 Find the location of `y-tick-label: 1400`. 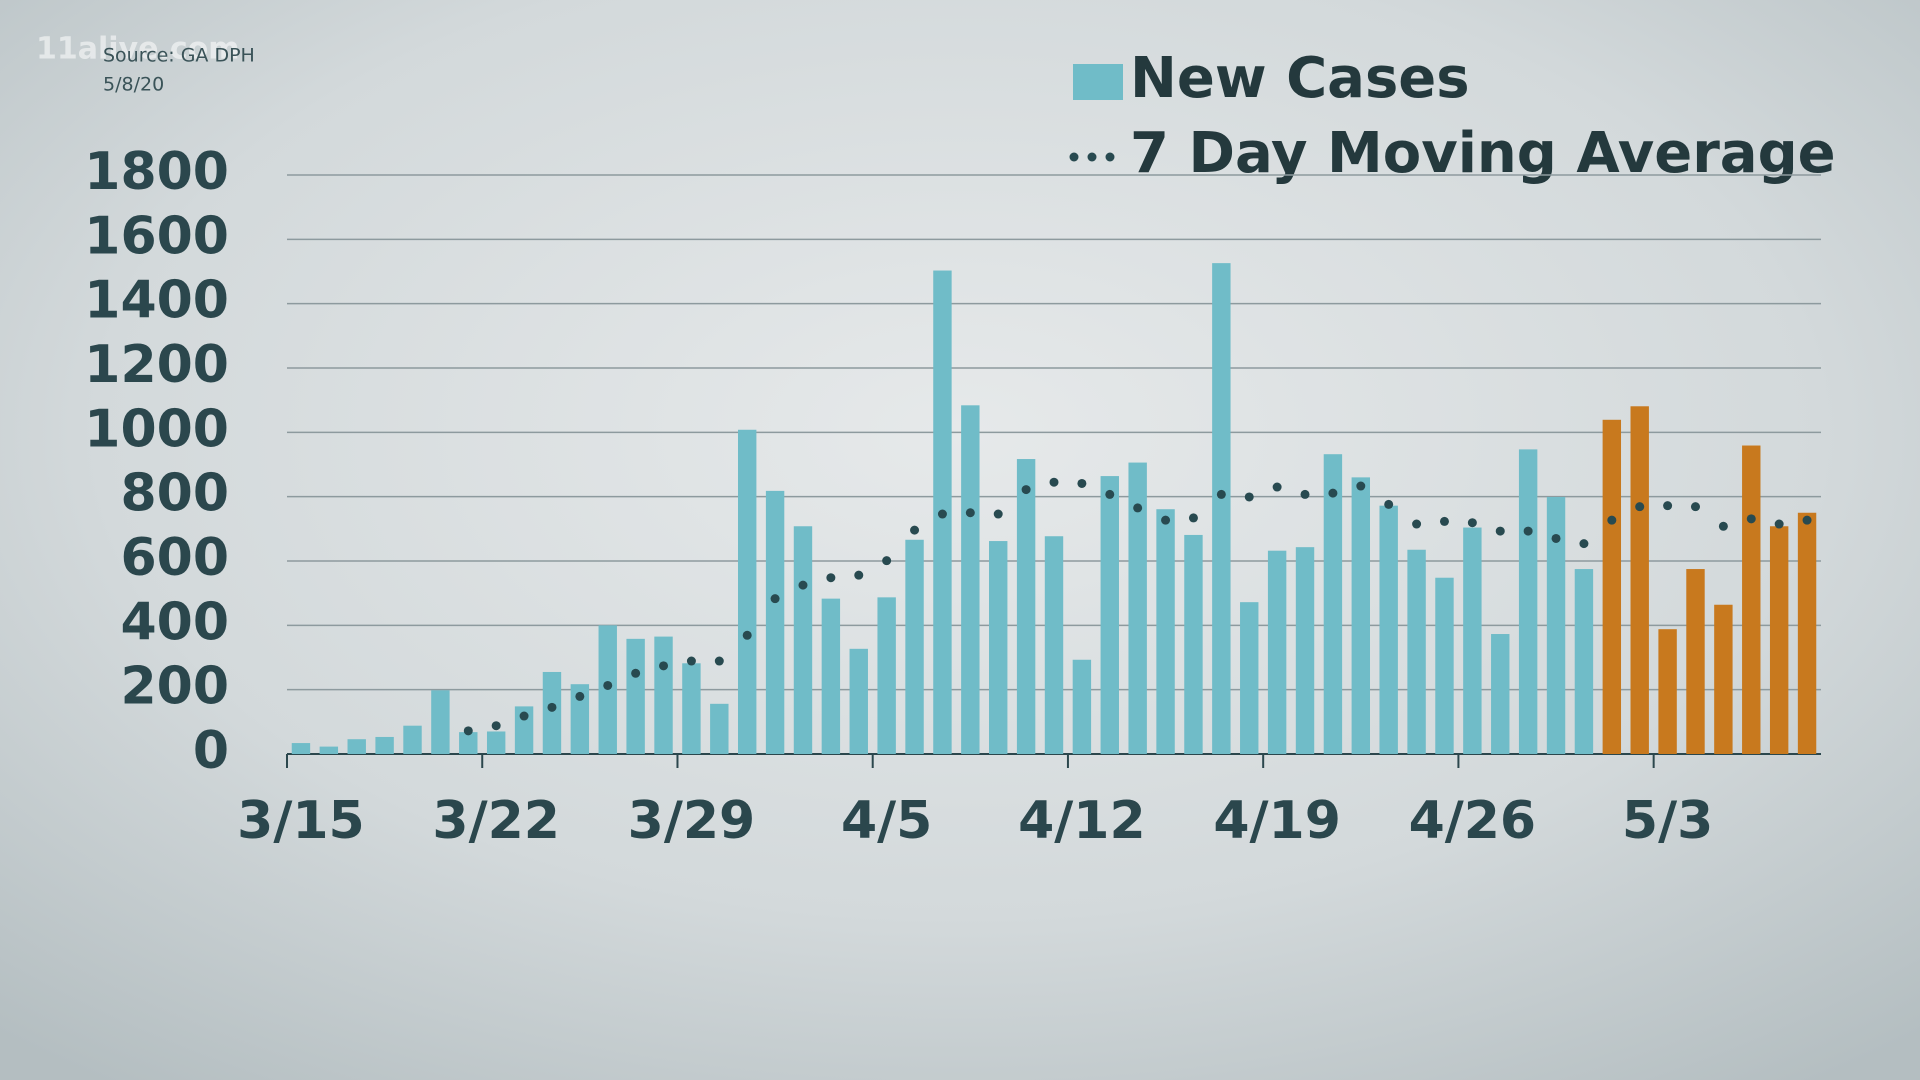

y-tick-label: 1400 is located at coordinates (156, 301).